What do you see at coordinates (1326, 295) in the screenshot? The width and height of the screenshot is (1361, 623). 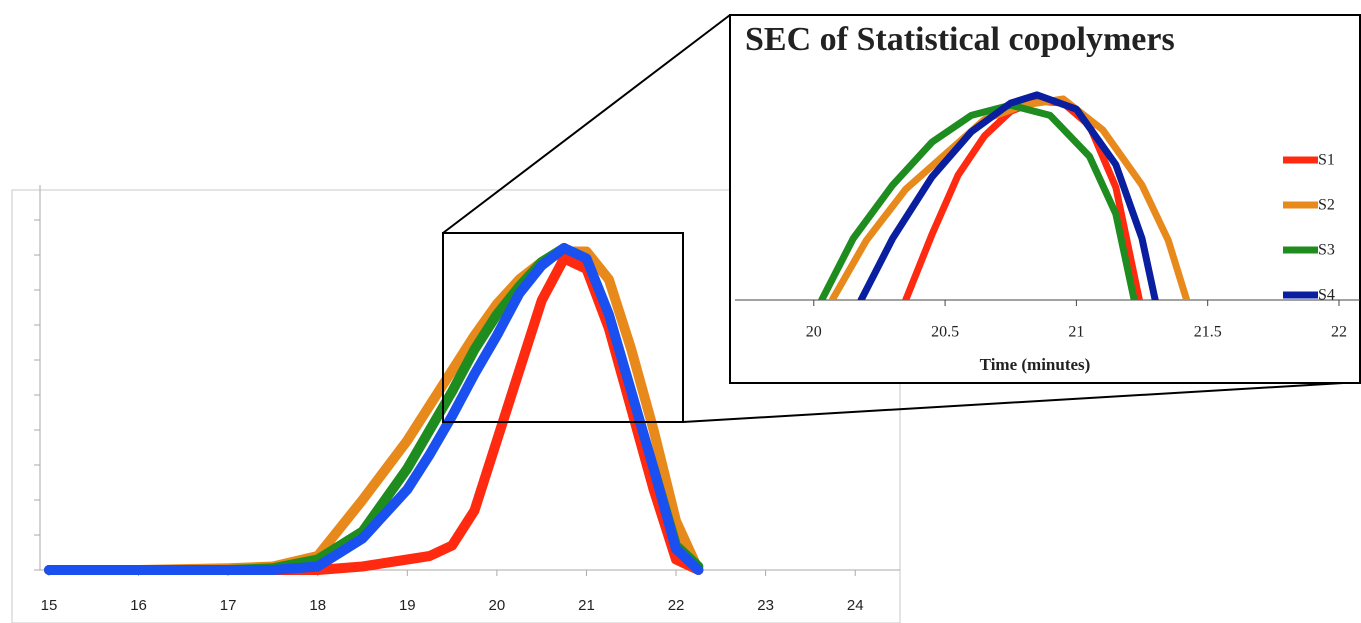 I see `legend-label: S4` at bounding box center [1326, 295].